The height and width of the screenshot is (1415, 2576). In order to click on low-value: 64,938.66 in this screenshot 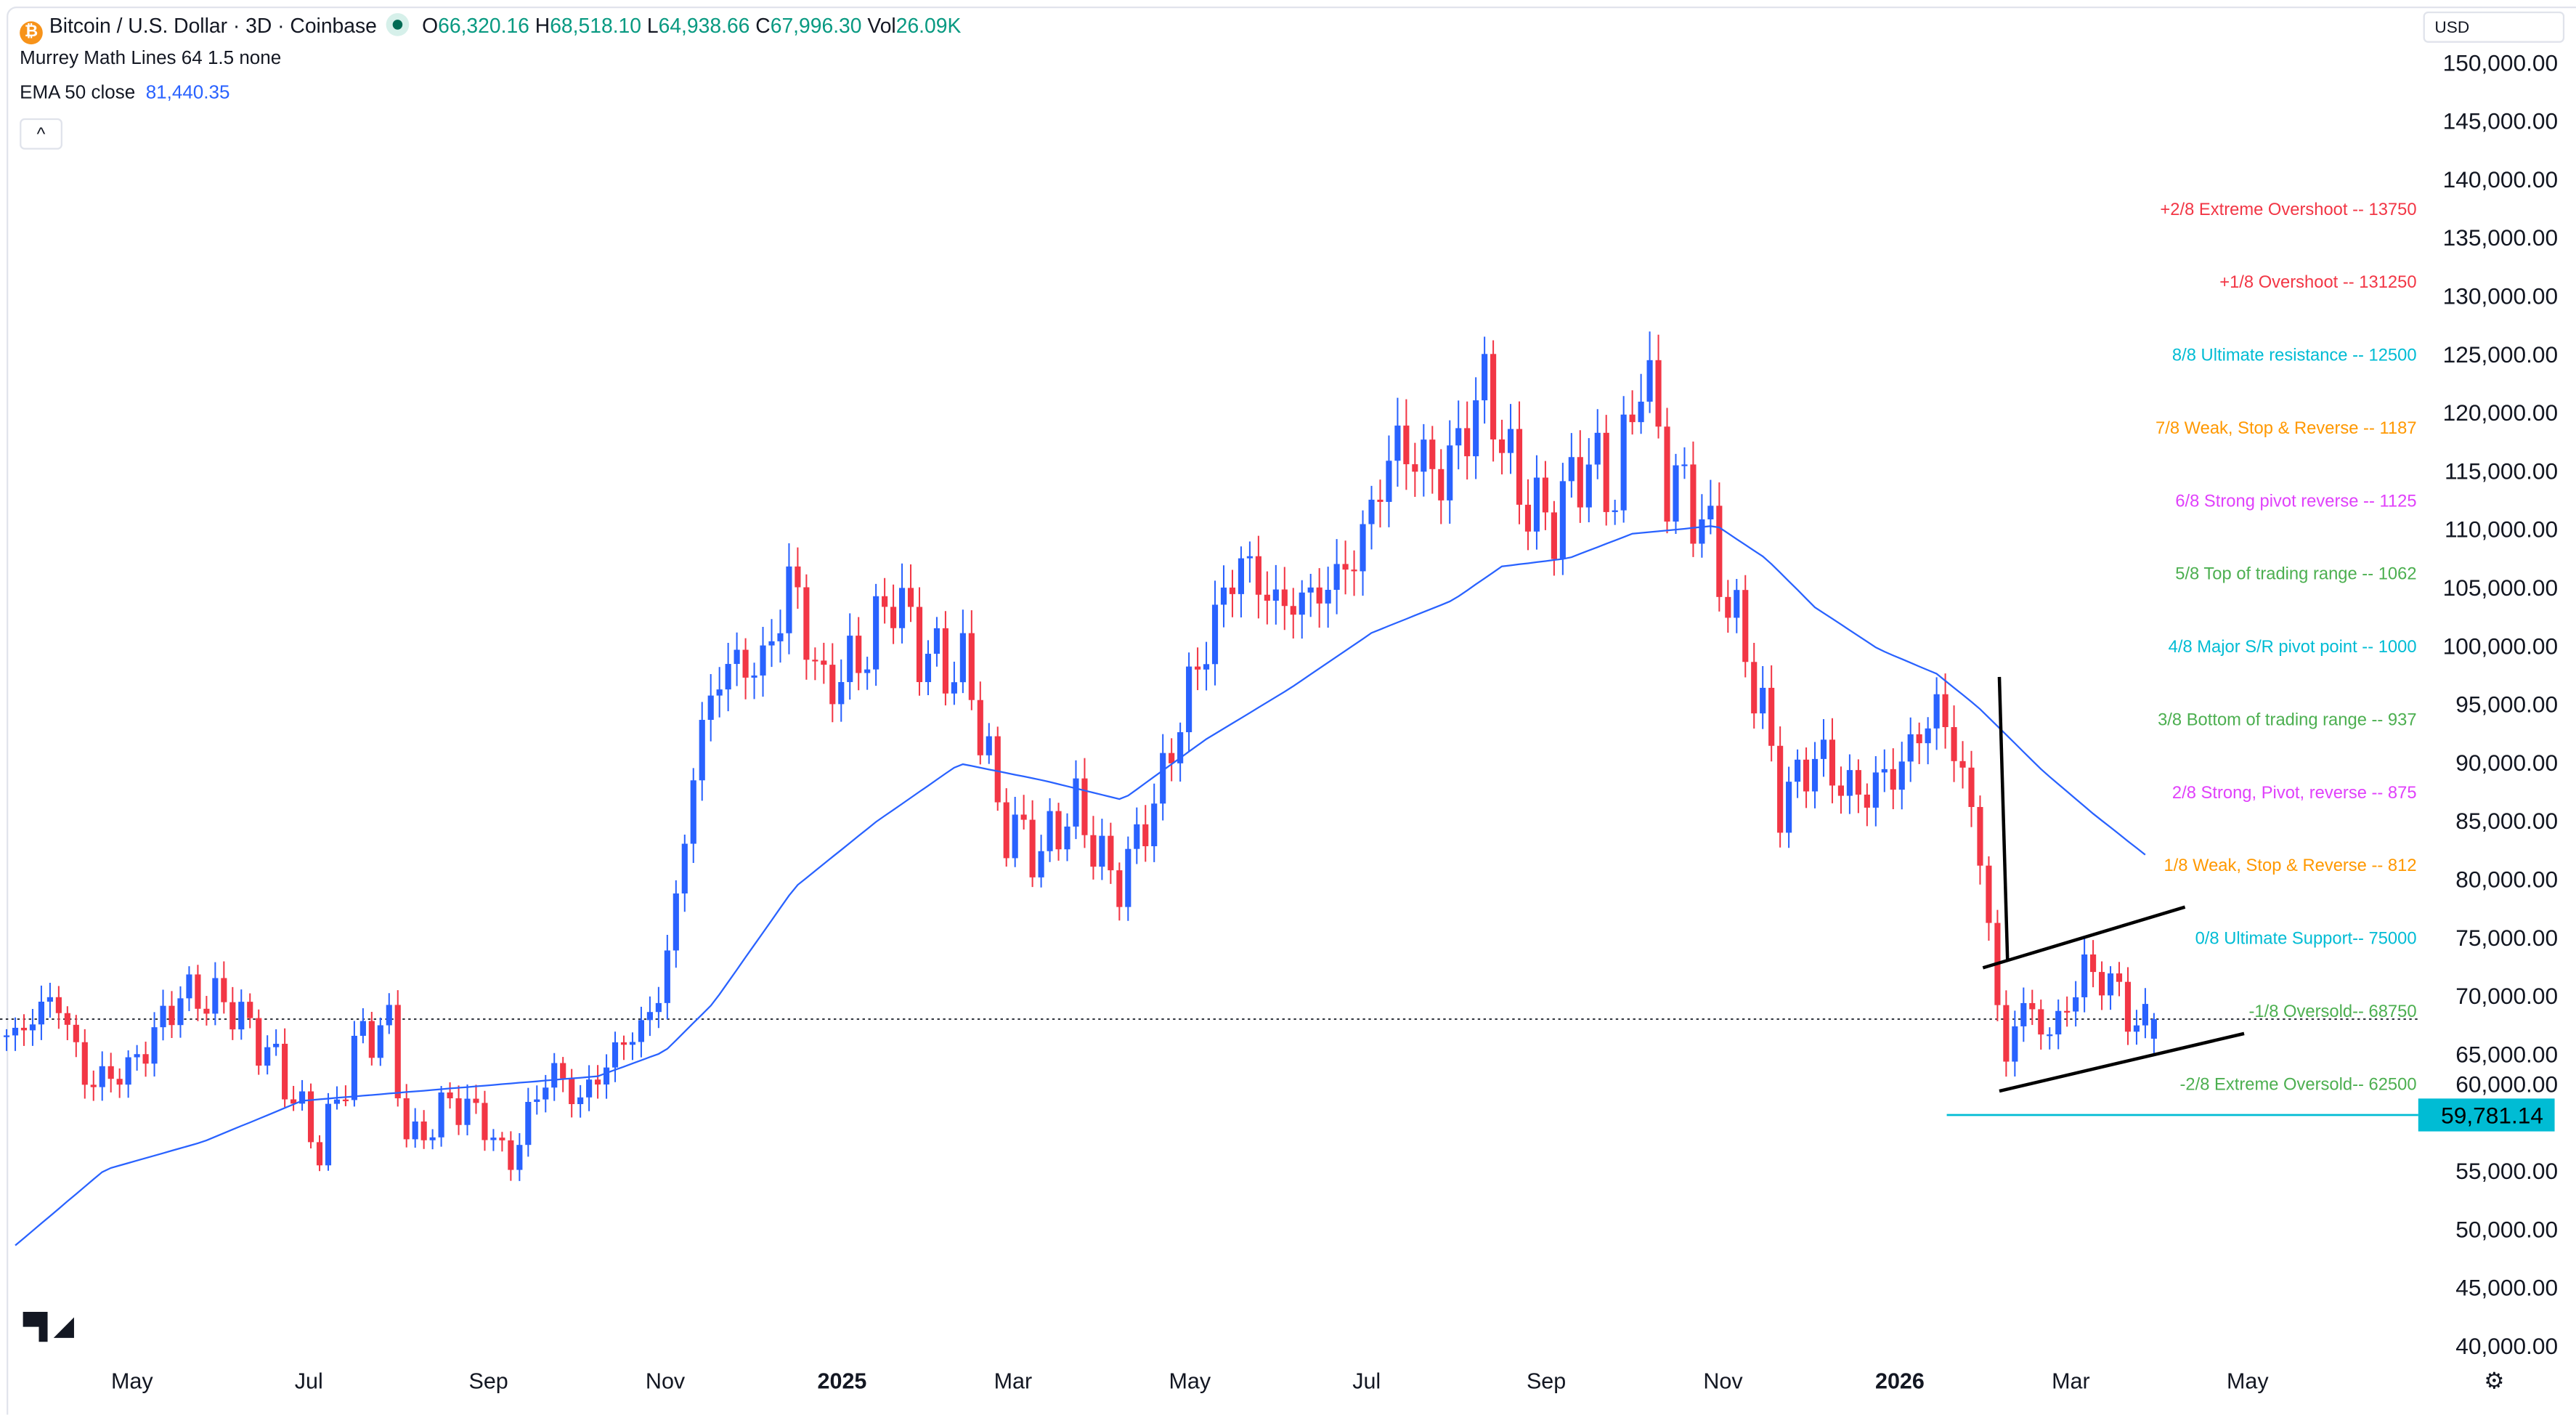, I will do `click(704, 26)`.